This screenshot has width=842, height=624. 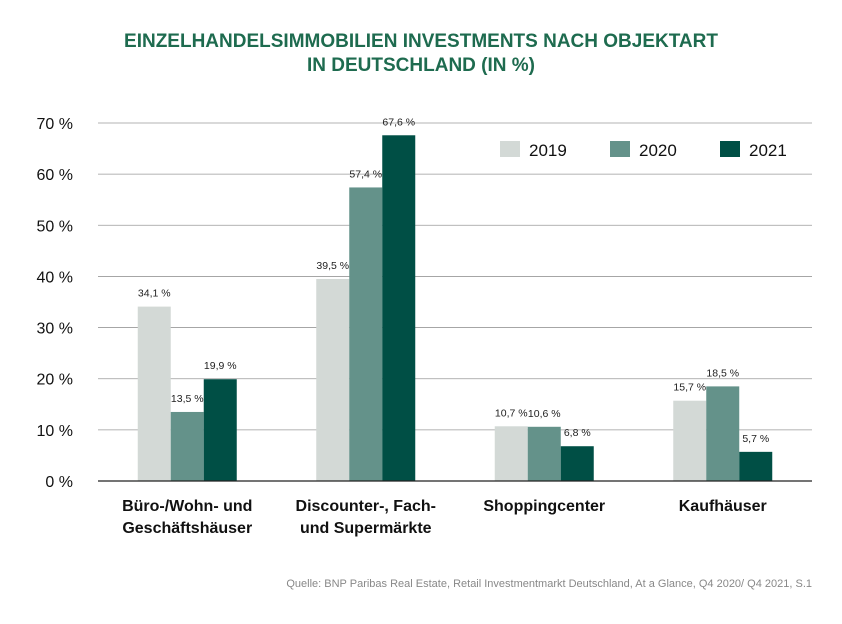 I want to click on data-label: 67,6 %, so click(x=398, y=122).